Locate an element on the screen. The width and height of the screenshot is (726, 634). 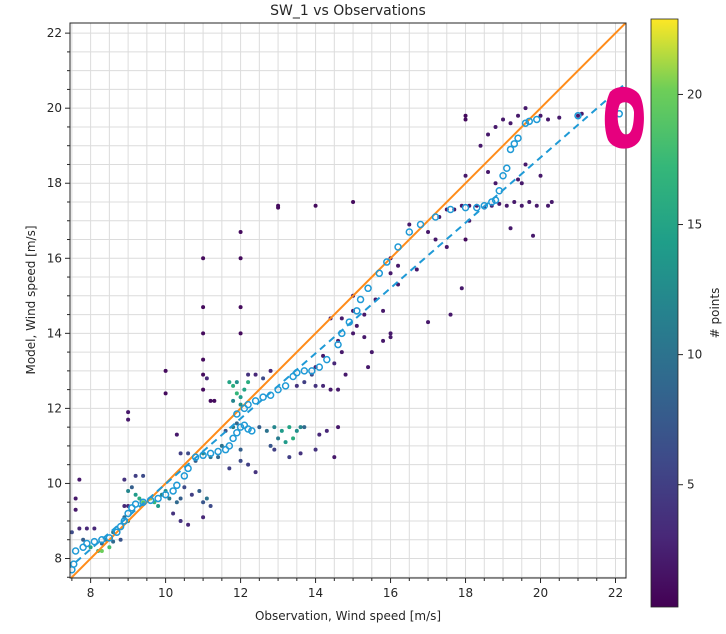
y-tick-label: 8 is located at coordinates (58, 558).